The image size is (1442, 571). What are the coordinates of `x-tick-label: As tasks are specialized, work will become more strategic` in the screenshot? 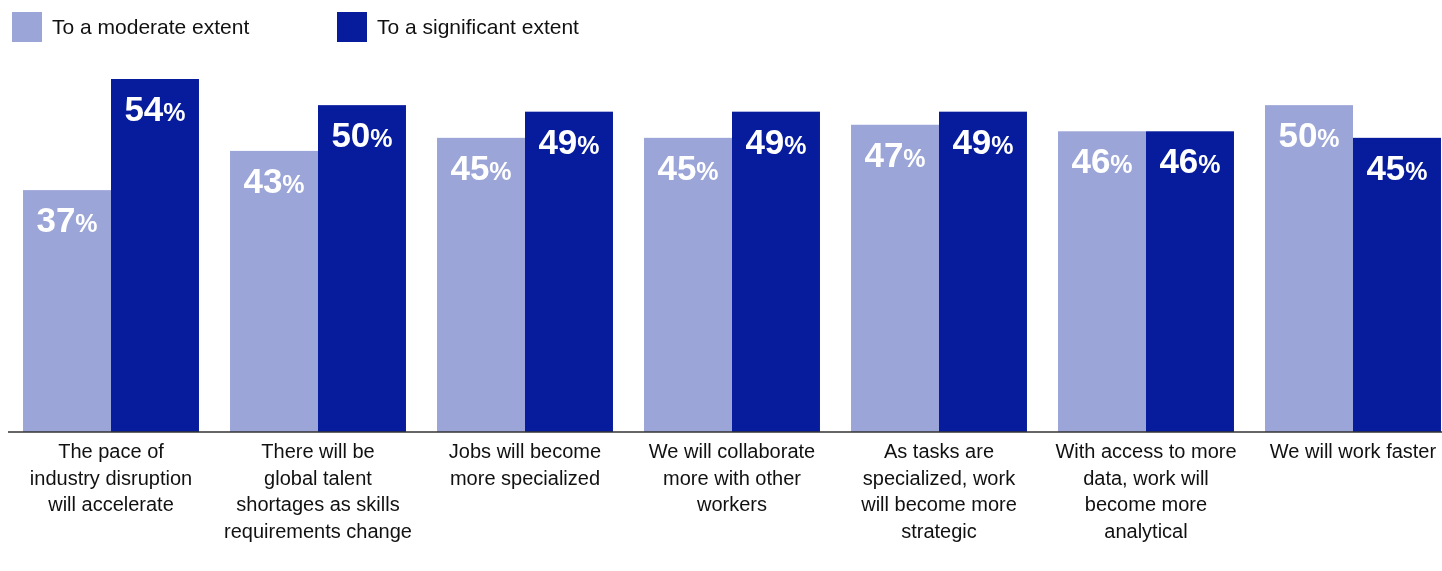 It's located at (938, 491).